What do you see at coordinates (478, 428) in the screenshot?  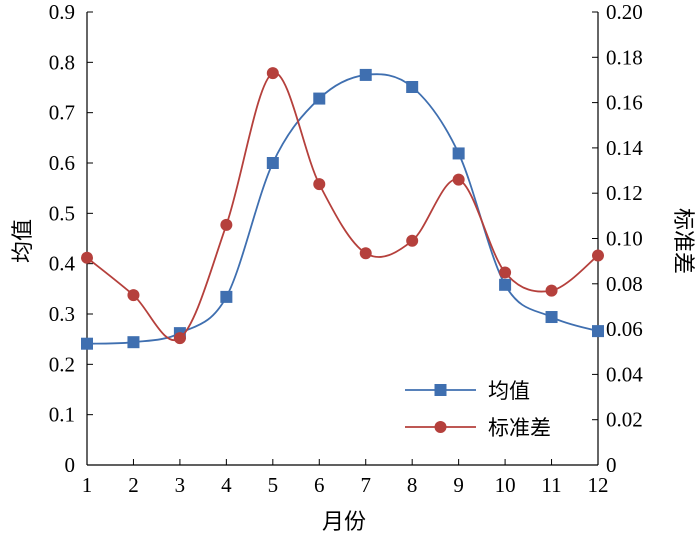 I see `legend-item-2: 标准差` at bounding box center [478, 428].